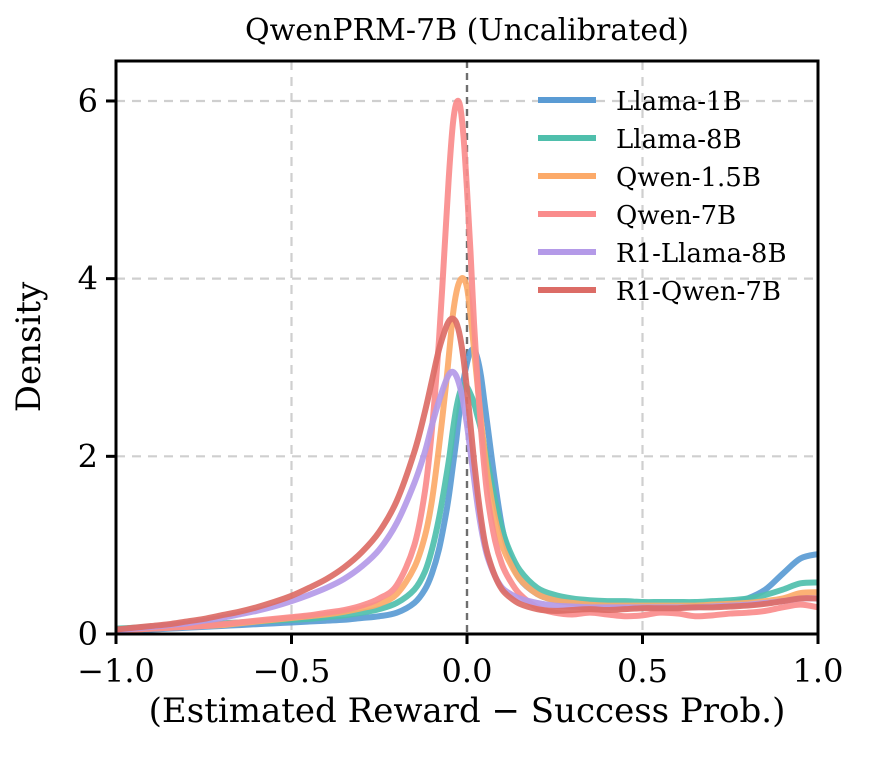 The width and height of the screenshot is (870, 767). I want to click on x-tick-label: 1.0, so click(818, 671).